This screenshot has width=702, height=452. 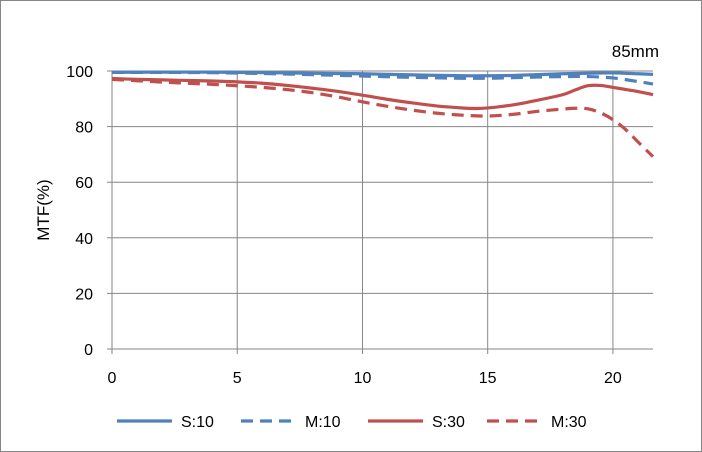 I want to click on x-tick-label: 15, so click(x=488, y=378).